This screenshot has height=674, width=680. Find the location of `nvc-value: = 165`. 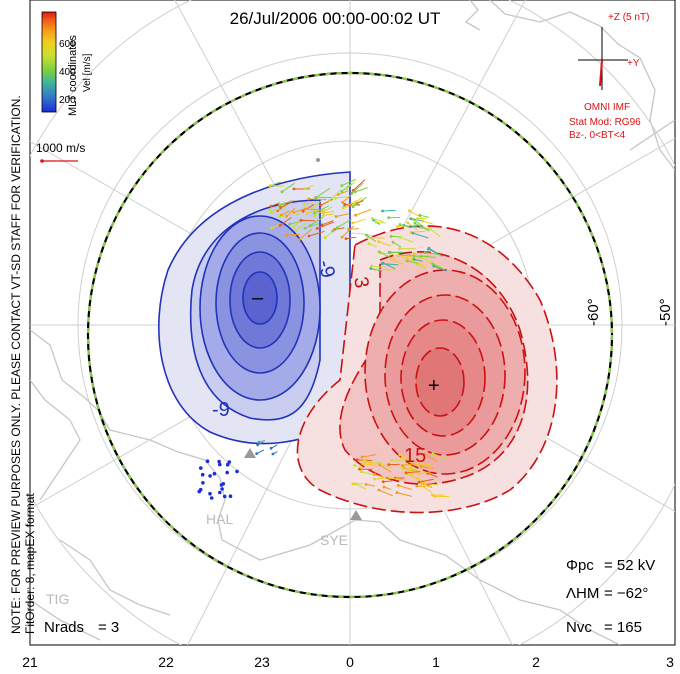

nvc-value: = 165 is located at coordinates (623, 627).